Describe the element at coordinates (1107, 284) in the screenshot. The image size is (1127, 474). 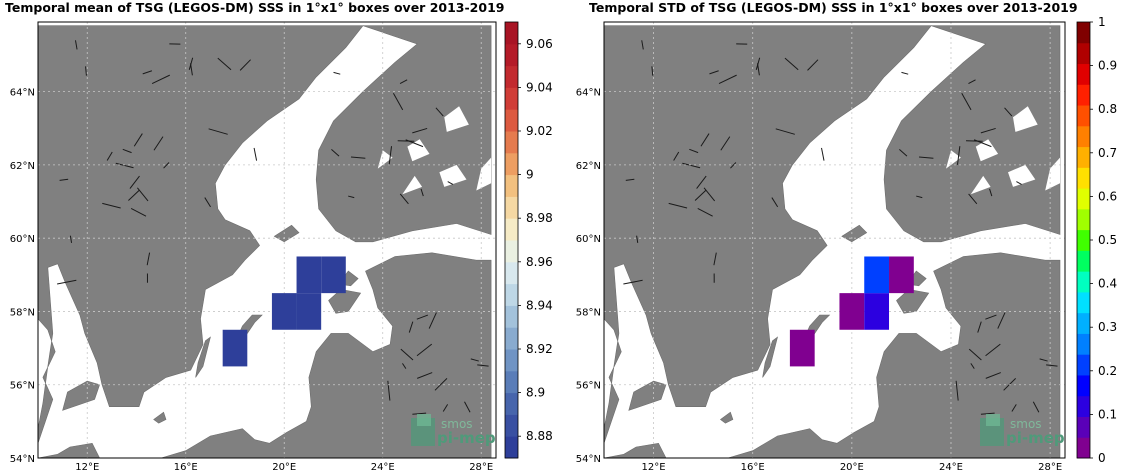
I see `colorbar-tick-label: 0.4` at that location.